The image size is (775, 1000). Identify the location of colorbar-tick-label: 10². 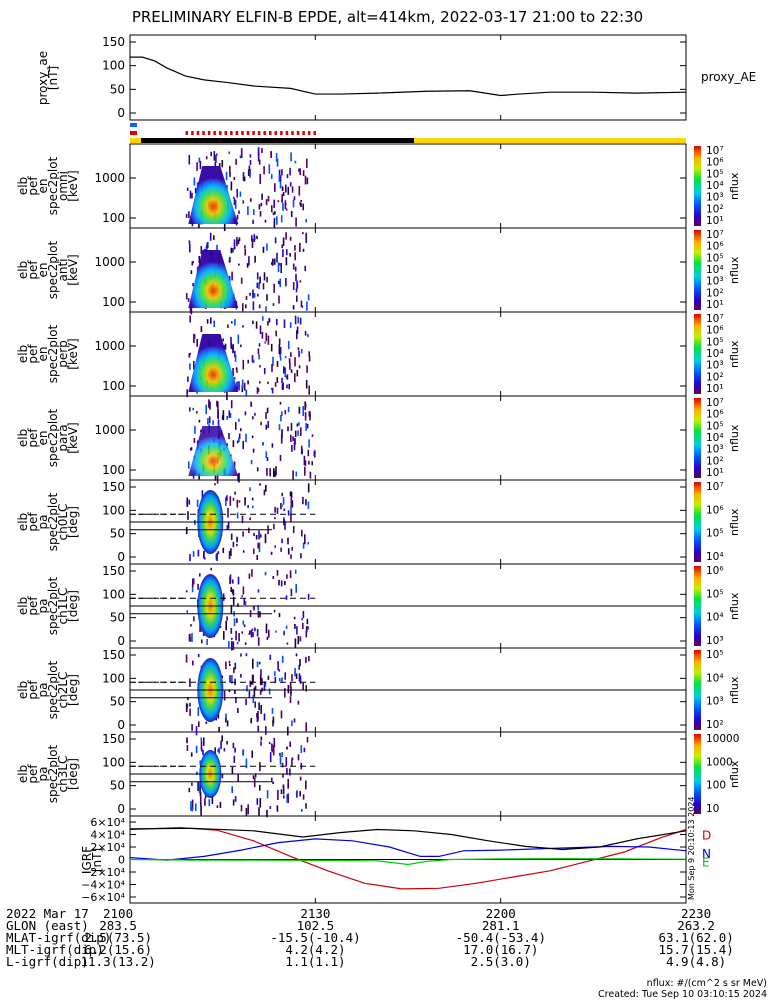
(715, 725).